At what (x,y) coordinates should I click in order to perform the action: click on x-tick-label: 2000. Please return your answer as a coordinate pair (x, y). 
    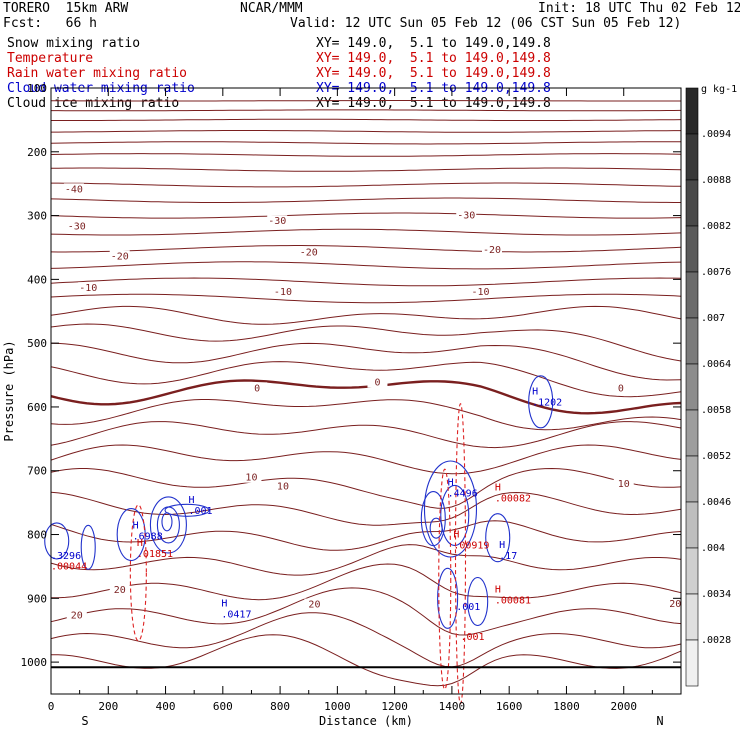
    Looking at the image, I should click on (623, 706).